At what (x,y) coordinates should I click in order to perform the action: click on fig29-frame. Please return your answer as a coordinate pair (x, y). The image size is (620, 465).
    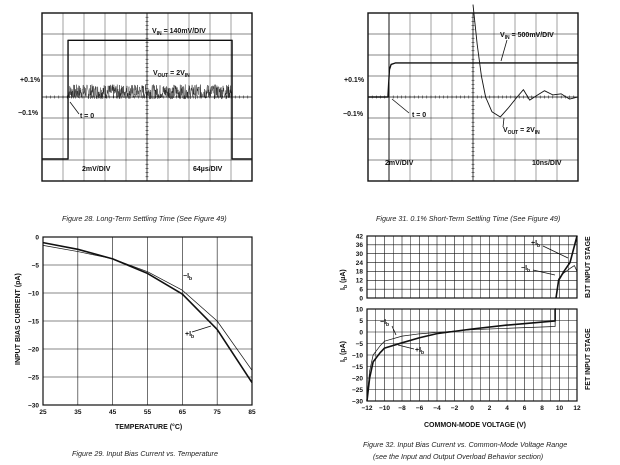
    Looking at the image, I should click on (147, 321).